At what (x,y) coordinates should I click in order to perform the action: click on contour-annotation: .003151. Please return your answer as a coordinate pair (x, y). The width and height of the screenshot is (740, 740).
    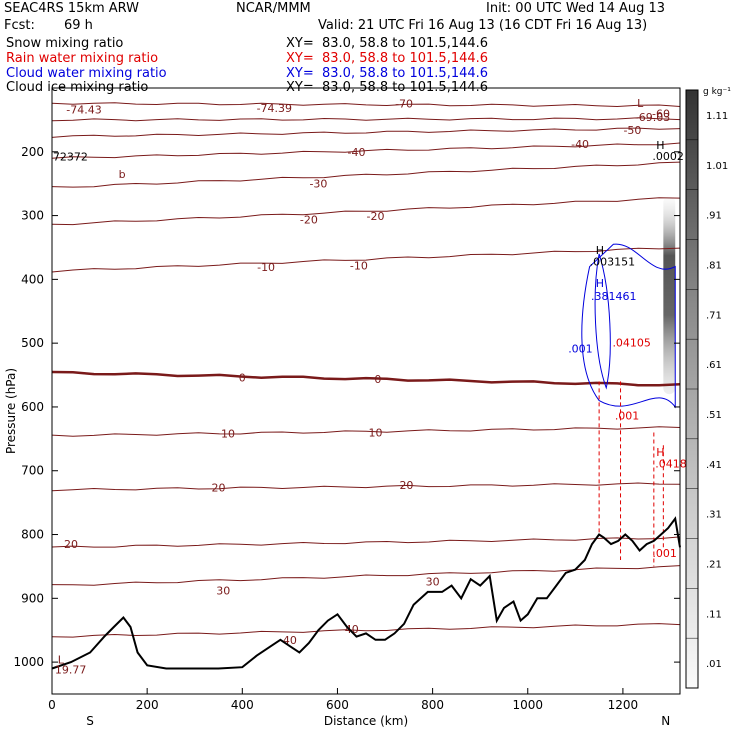
    Looking at the image, I should click on (613, 261).